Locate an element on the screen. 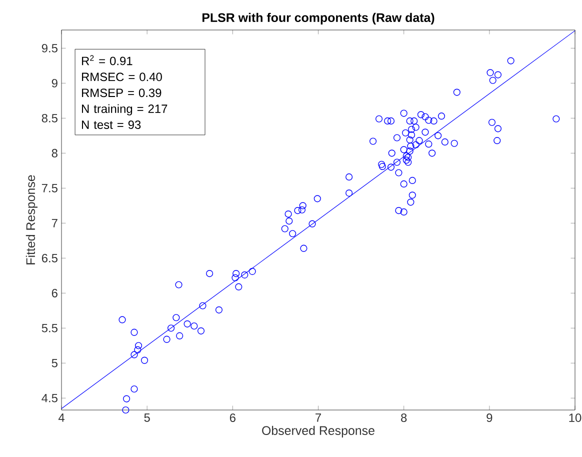 This screenshot has height=457, width=582. annotation: R$^{2}$ = 0.91 is located at coordinates (107, 60).